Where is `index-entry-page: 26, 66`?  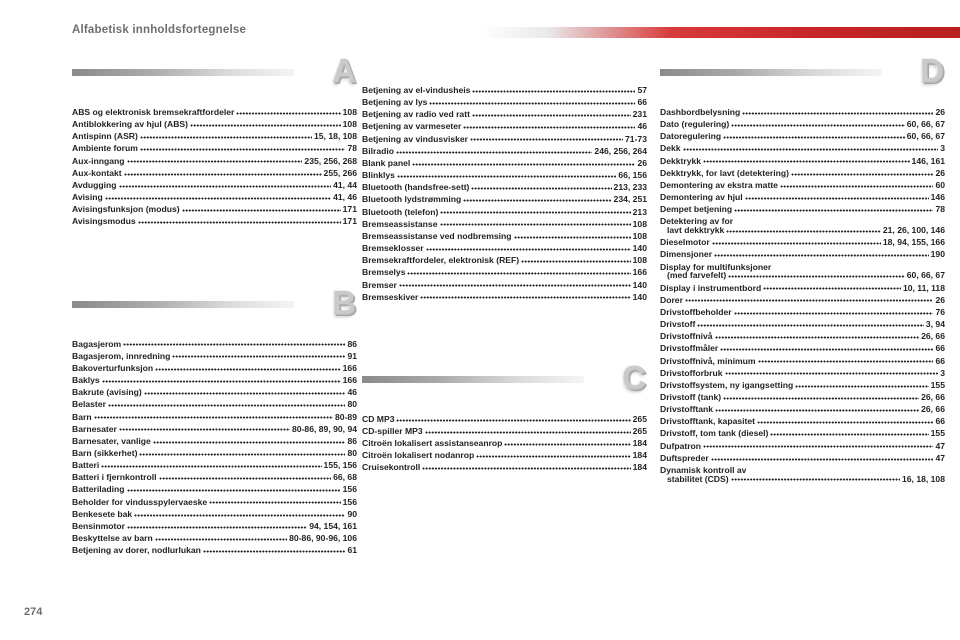 index-entry-page: 26, 66 is located at coordinates (933, 409).